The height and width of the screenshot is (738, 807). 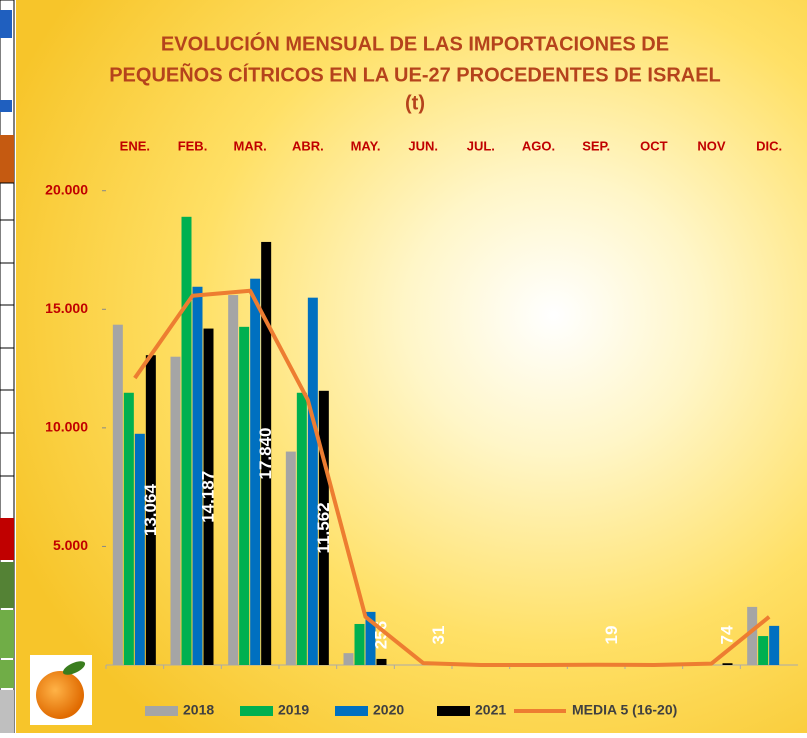 What do you see at coordinates (66, 427) in the screenshot?
I see `y-tick-label: 10.000` at bounding box center [66, 427].